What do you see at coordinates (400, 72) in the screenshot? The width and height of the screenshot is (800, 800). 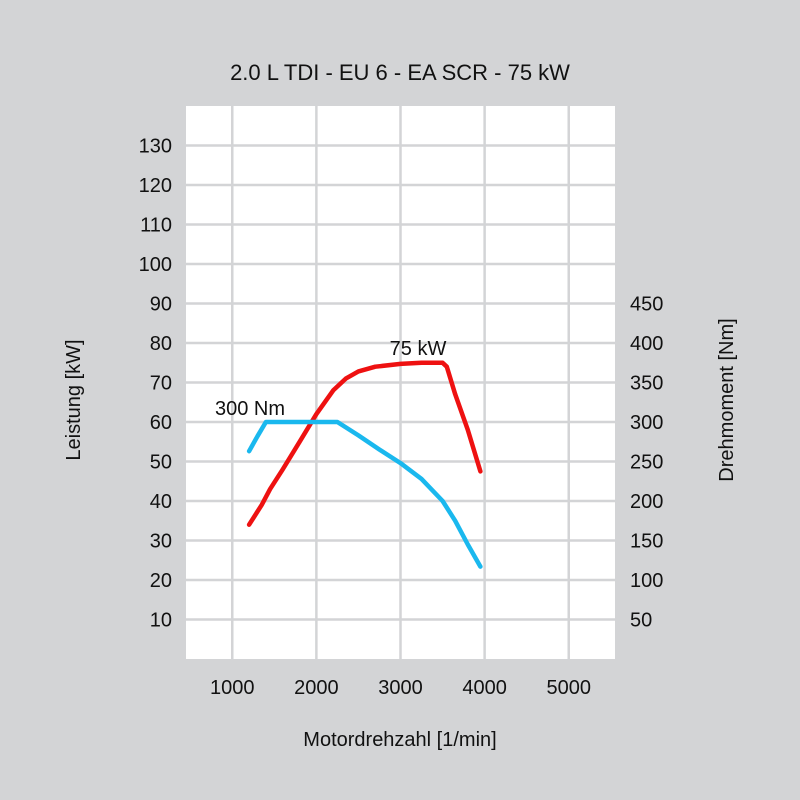 I see `chart-title: 2.0 L TDI - EU 6 - EA SCR - 75 kW` at bounding box center [400, 72].